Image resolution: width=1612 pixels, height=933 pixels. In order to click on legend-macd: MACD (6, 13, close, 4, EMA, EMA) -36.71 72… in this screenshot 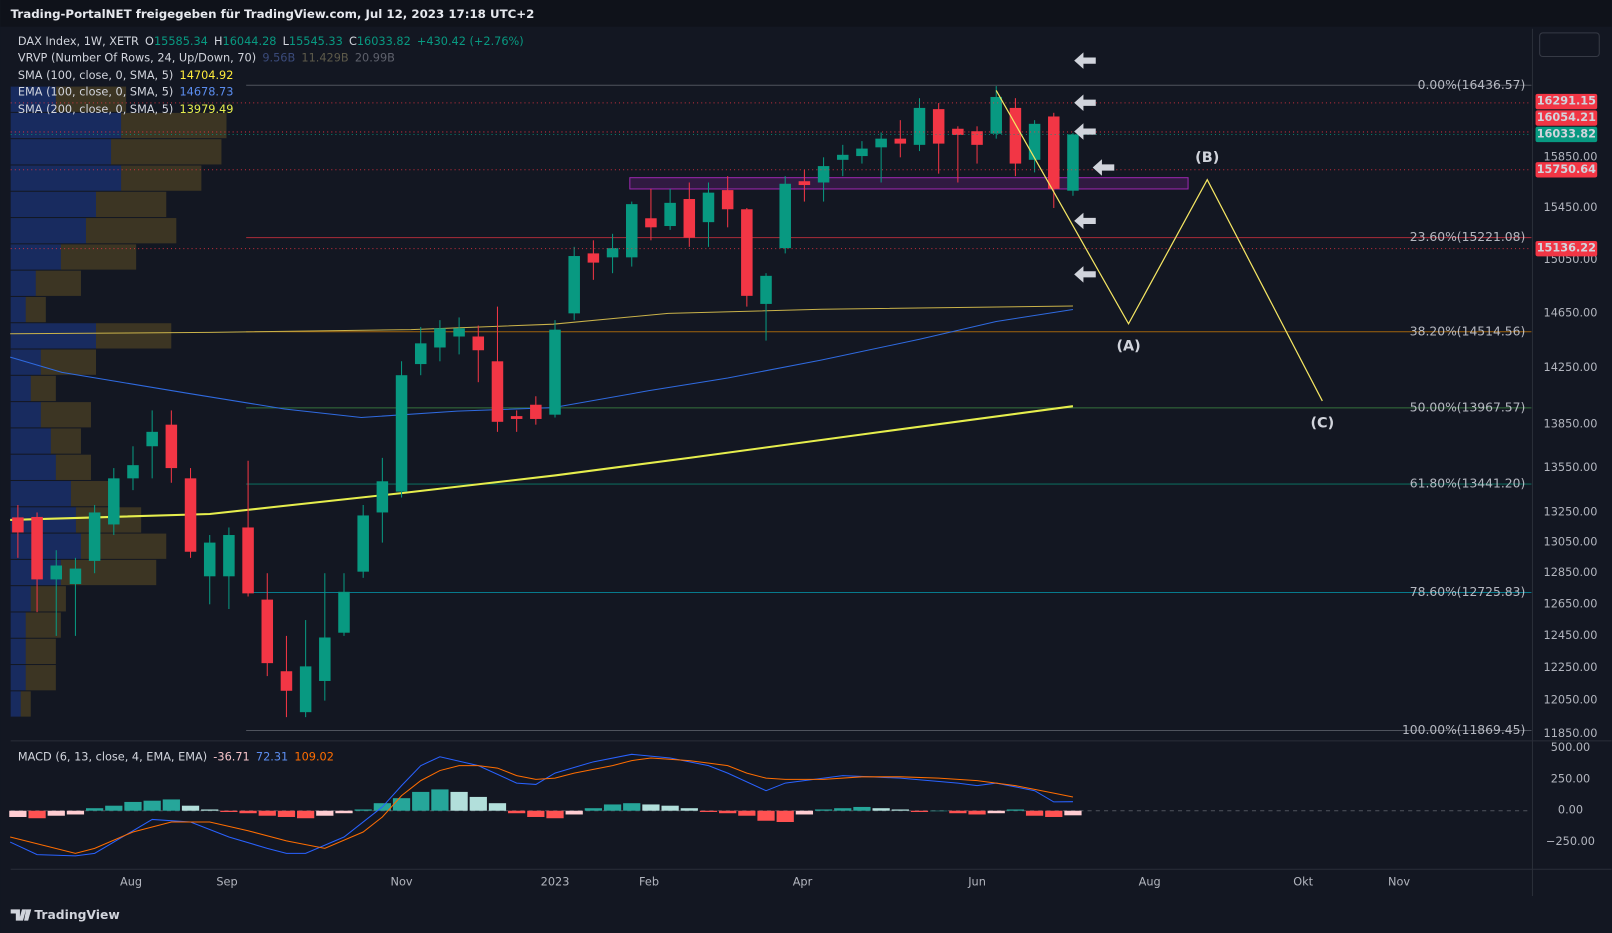, I will do `click(176, 756)`.